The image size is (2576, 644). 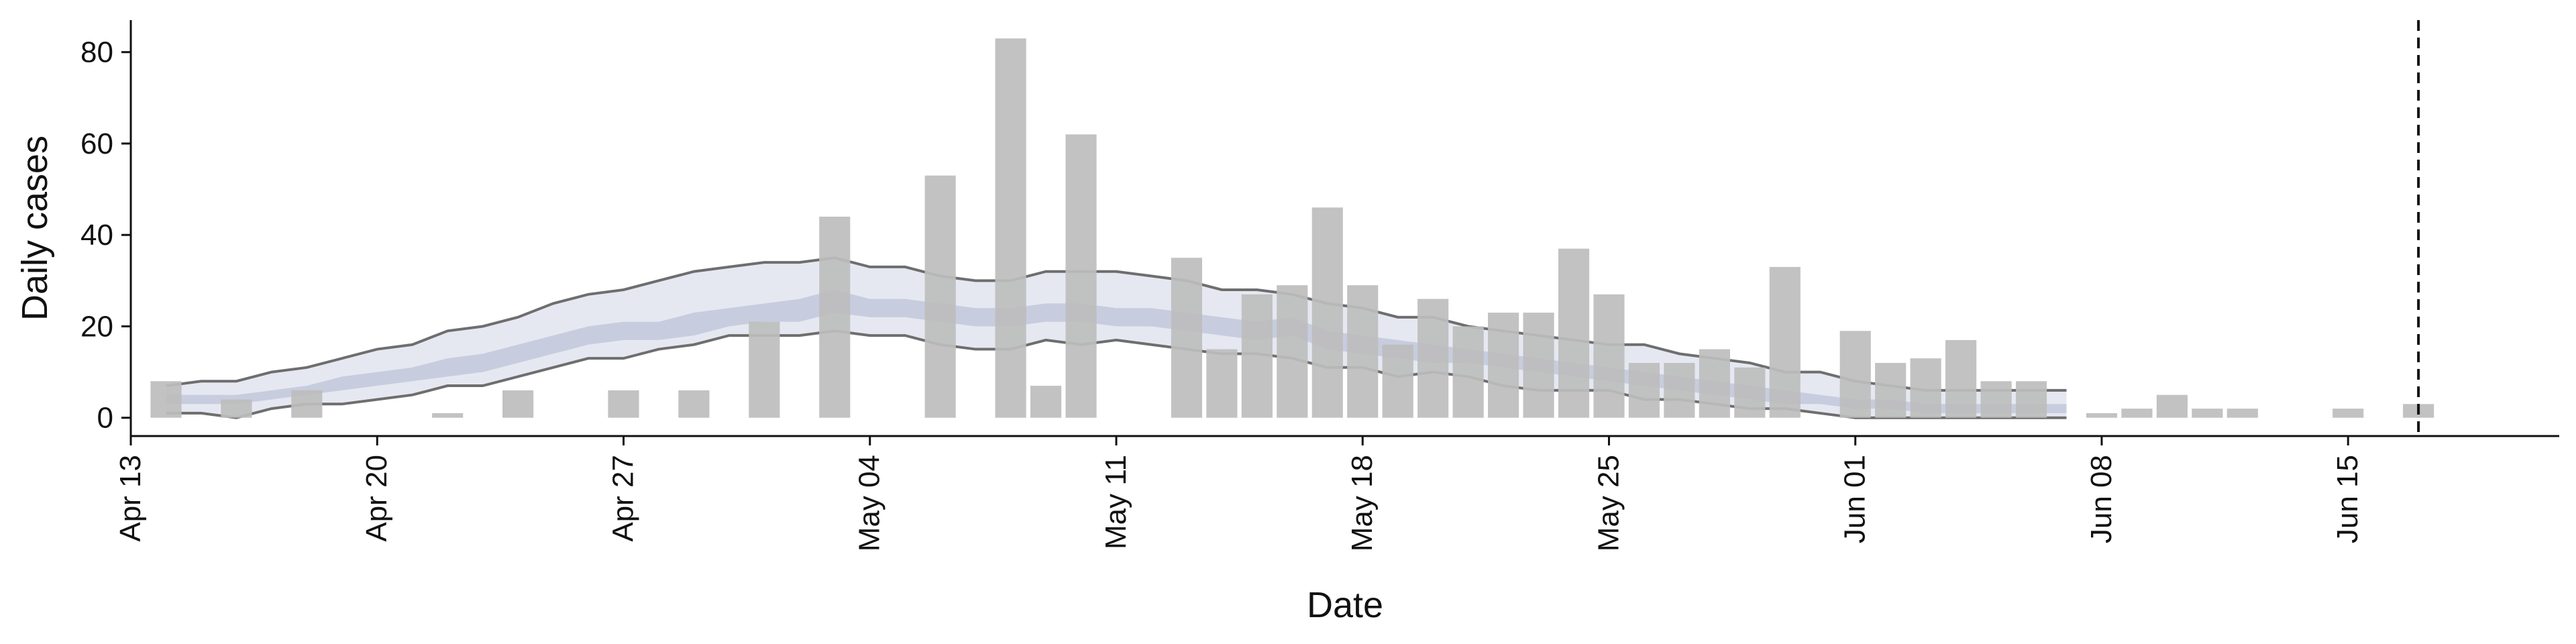 What do you see at coordinates (622, 498) in the screenshot?
I see `x-tick-label: Apr 27` at bounding box center [622, 498].